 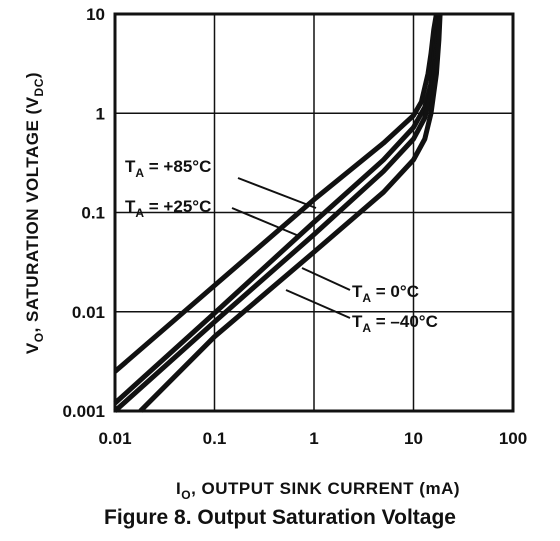 I want to click on y-tick-label: 1, so click(x=100, y=113).